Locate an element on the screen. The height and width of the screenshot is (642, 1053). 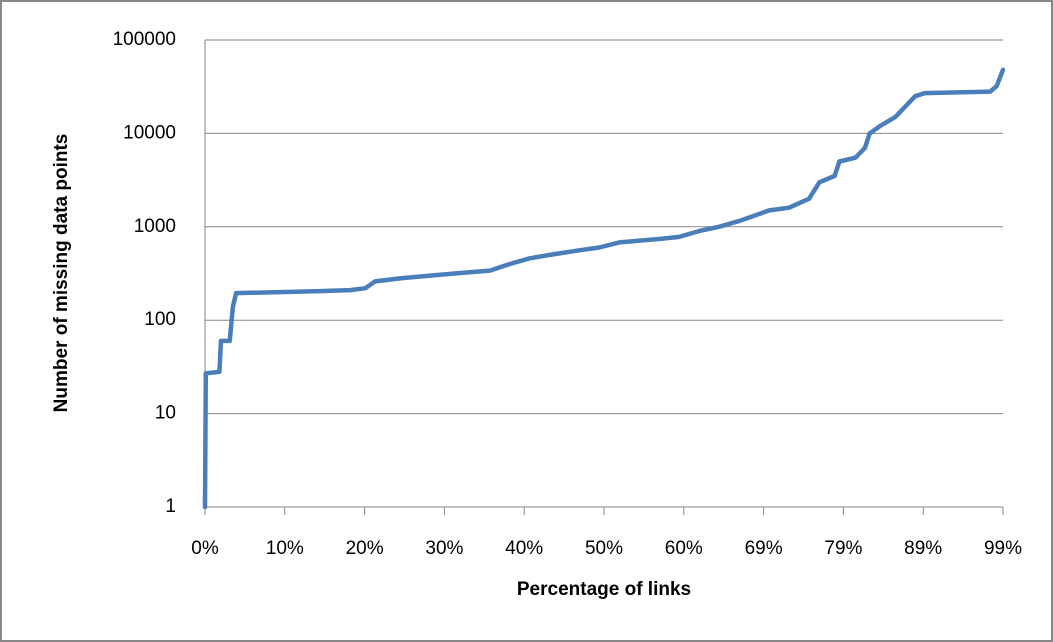
x-tick-label: 10% is located at coordinates (285, 548).